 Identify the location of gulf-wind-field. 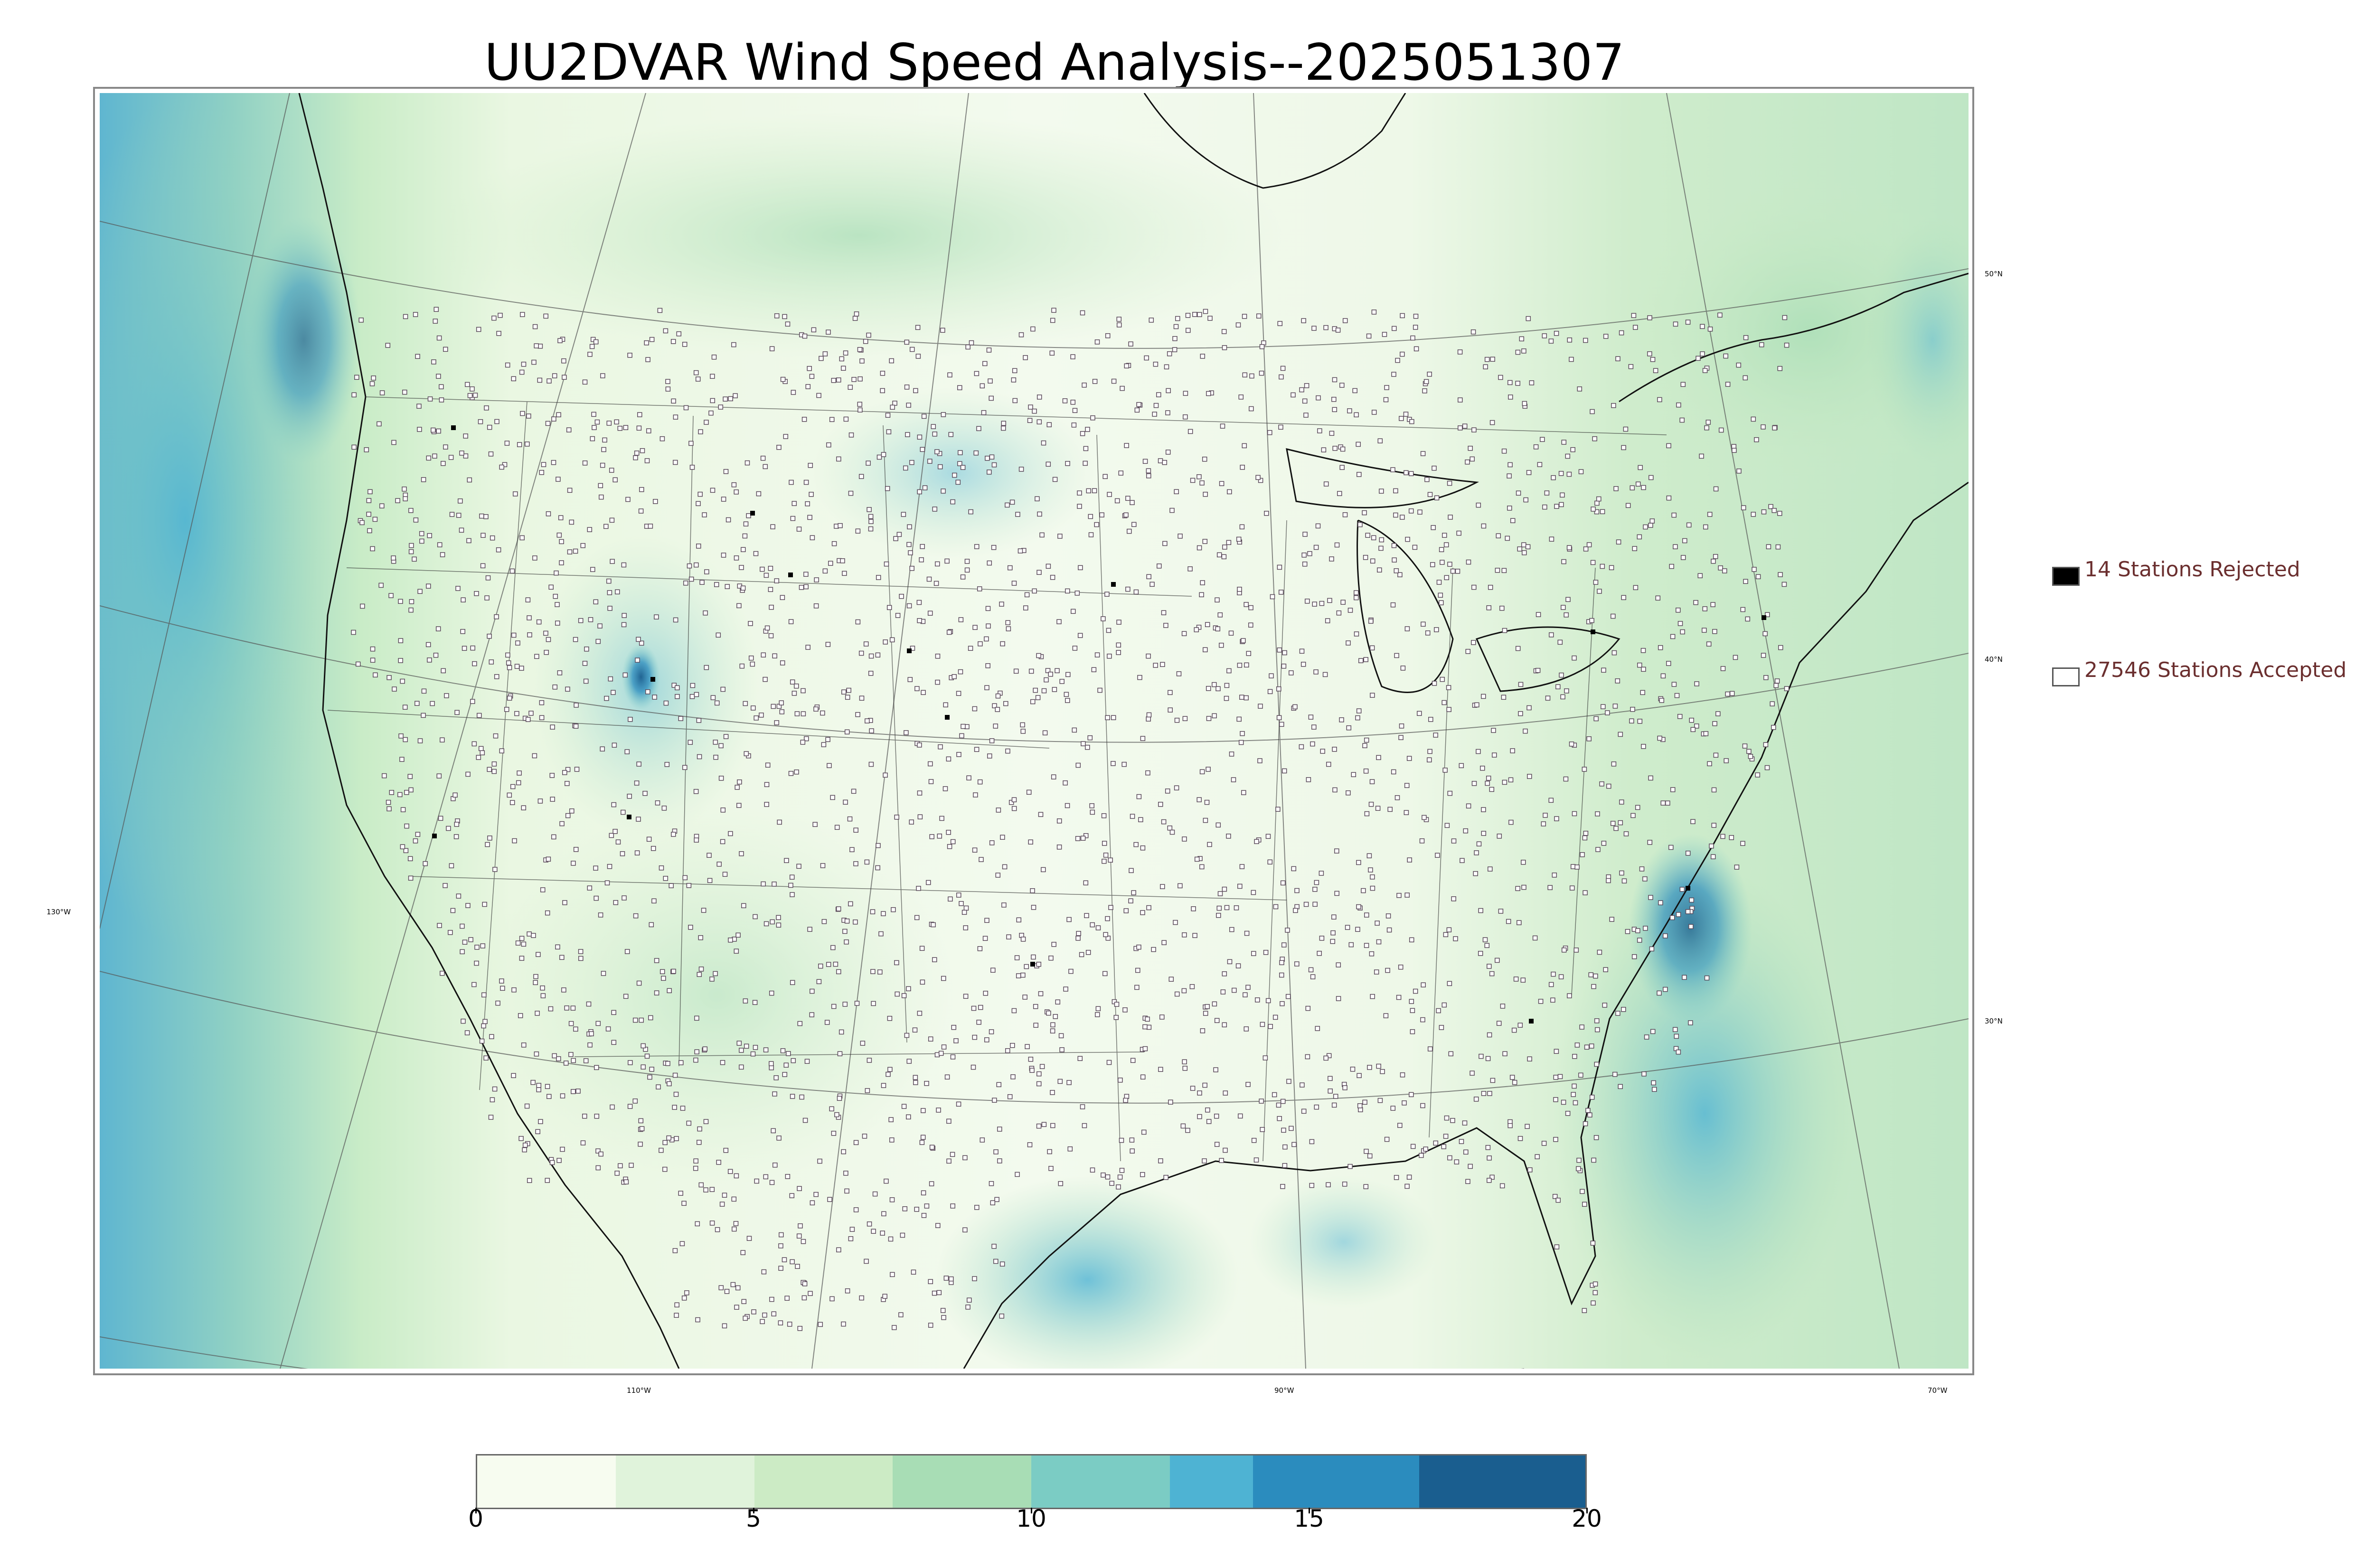
(1087, 1272).